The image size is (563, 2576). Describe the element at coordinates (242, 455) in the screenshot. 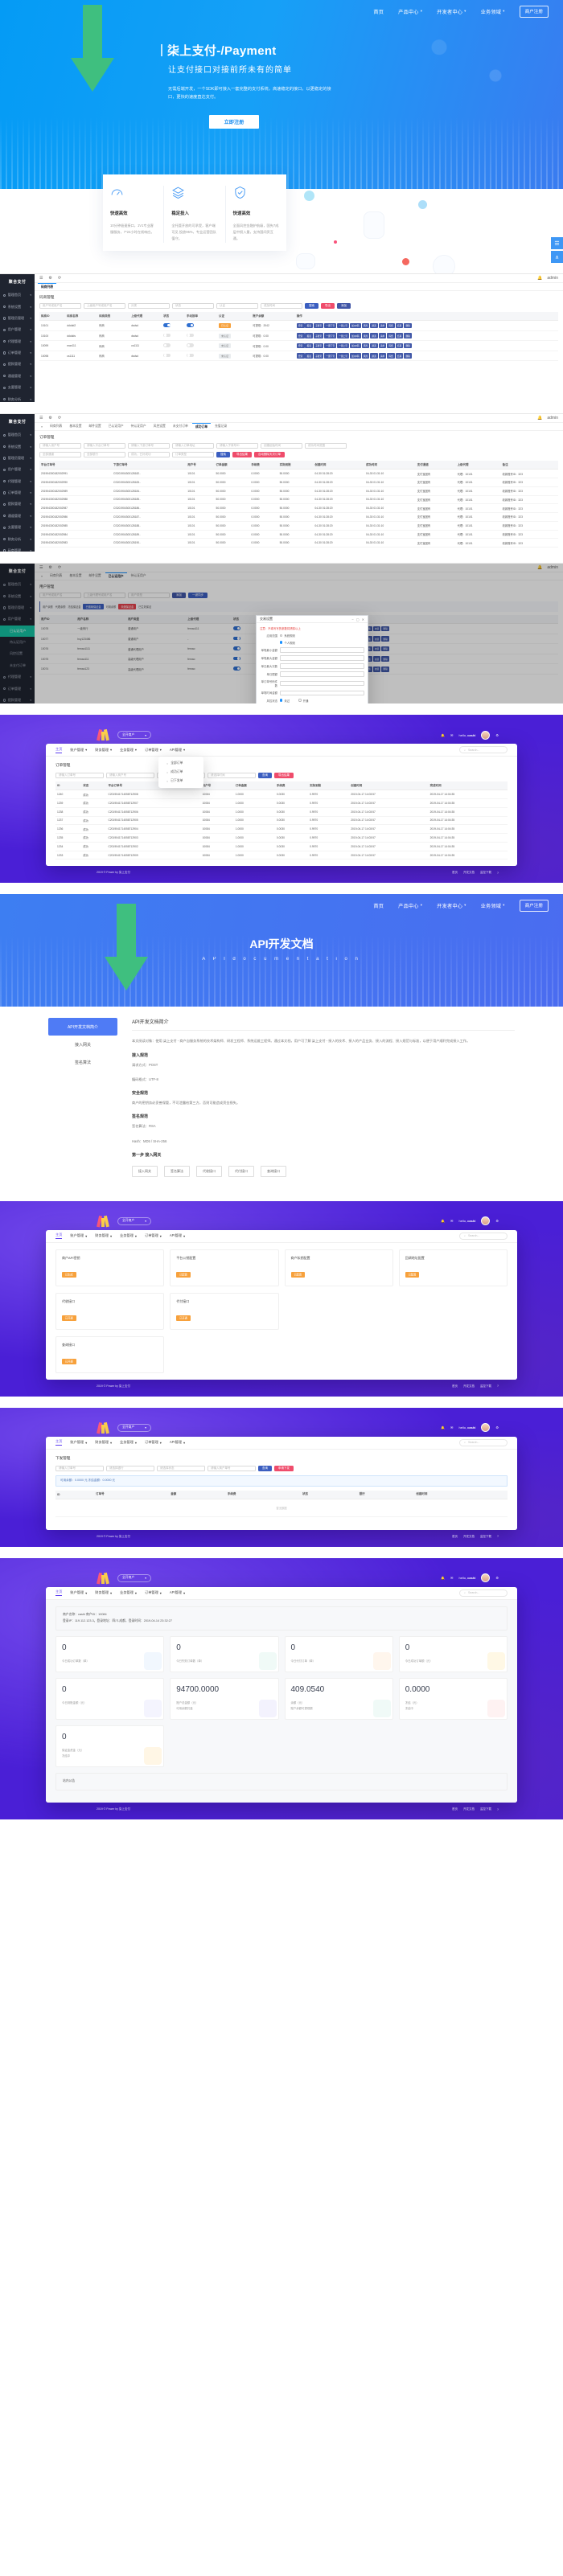

I see `button-导出结果: 导出结果` at that location.